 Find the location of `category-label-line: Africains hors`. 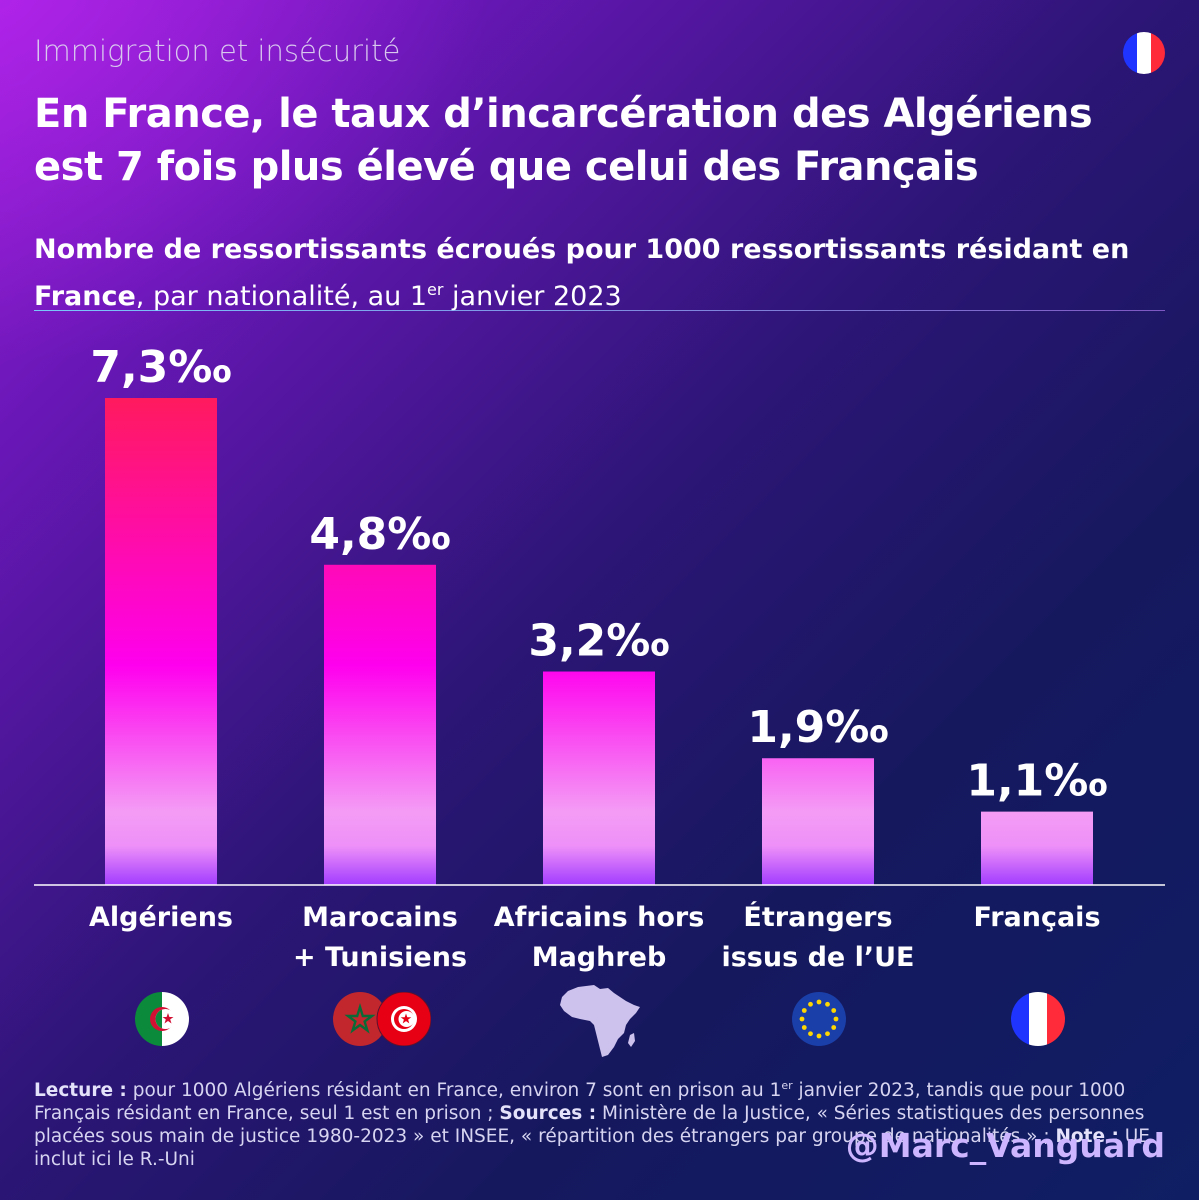

category-label-line: Africains hors is located at coordinates (599, 917).